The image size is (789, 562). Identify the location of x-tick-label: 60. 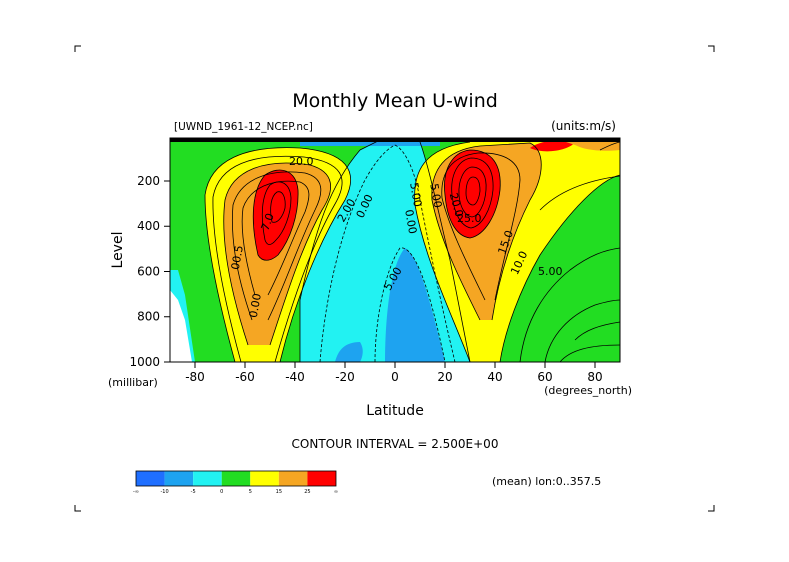
(544, 377).